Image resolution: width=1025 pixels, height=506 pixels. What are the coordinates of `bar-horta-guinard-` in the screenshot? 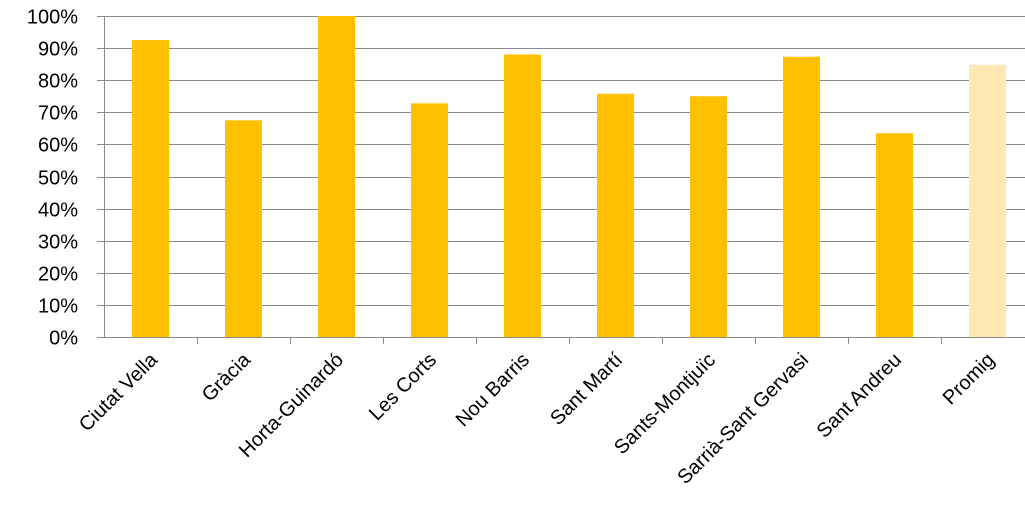 It's located at (336, 176).